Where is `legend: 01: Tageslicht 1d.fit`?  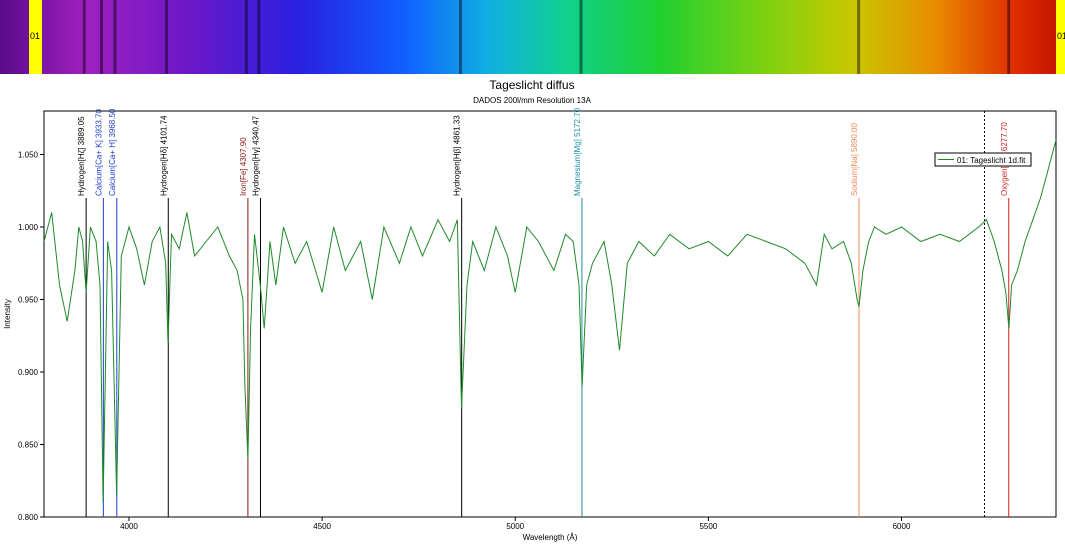 legend: 01: Tageslicht 1d.fit is located at coordinates (983, 159).